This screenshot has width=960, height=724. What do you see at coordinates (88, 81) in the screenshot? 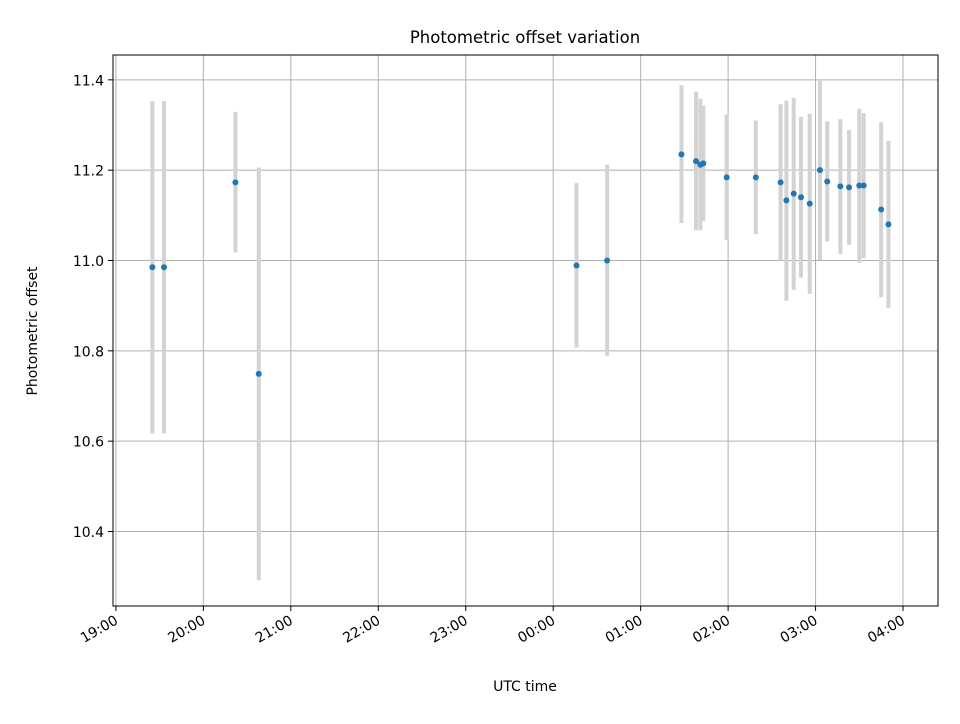
I see `y-tick-label: 11.4` at bounding box center [88, 81].